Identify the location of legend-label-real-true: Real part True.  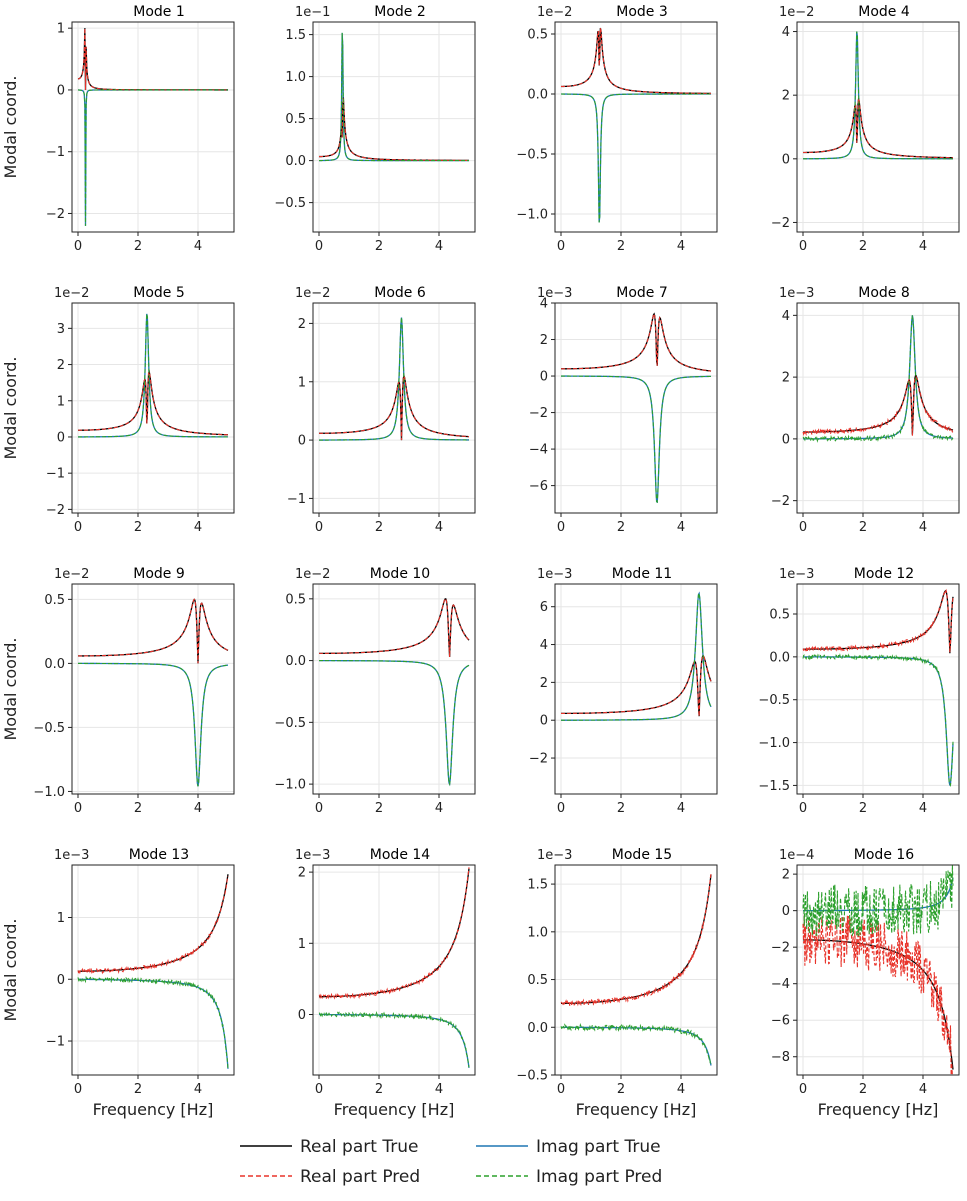
(359, 1147).